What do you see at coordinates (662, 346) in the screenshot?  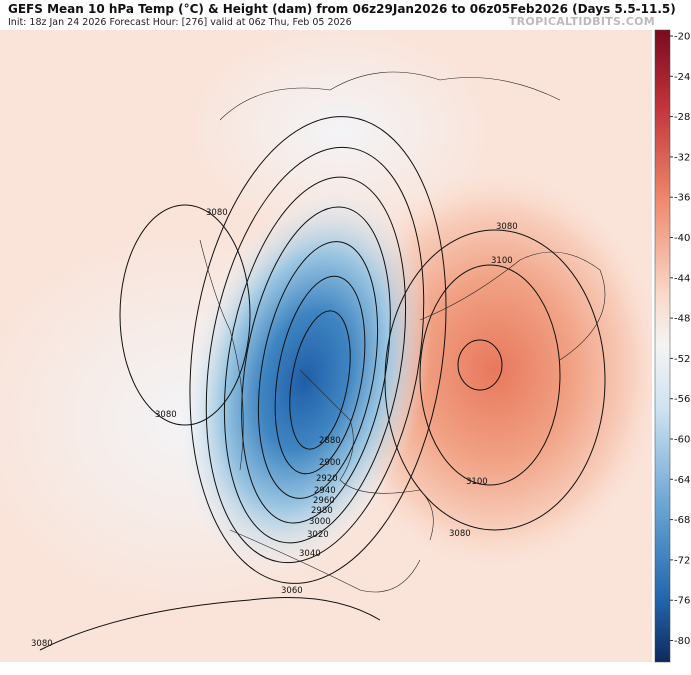 I see `colorbar` at bounding box center [662, 346].